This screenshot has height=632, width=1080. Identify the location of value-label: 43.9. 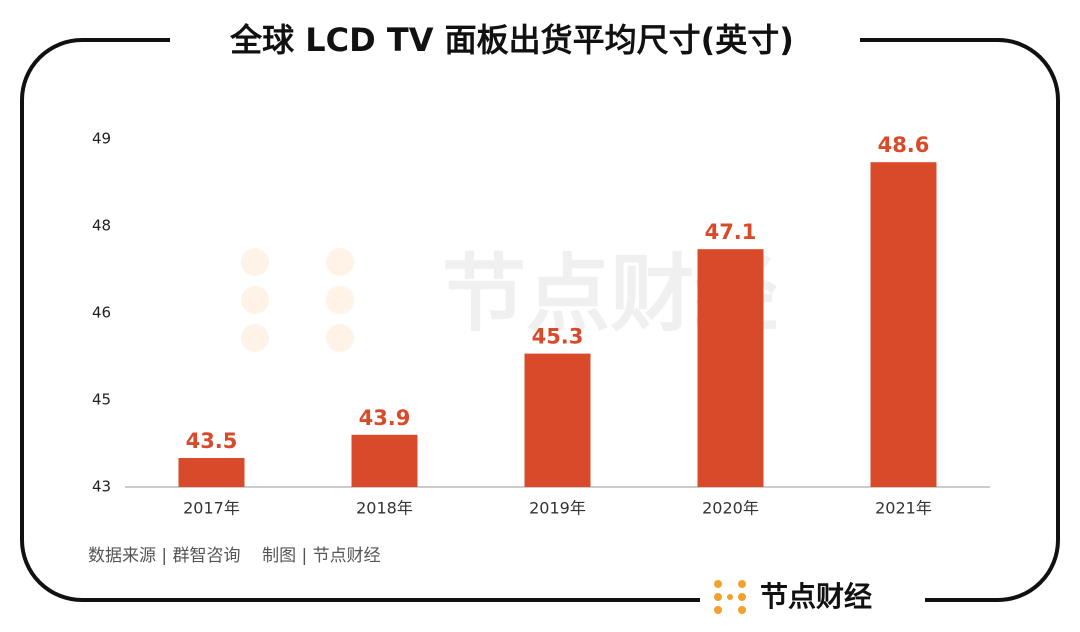
(385, 418).